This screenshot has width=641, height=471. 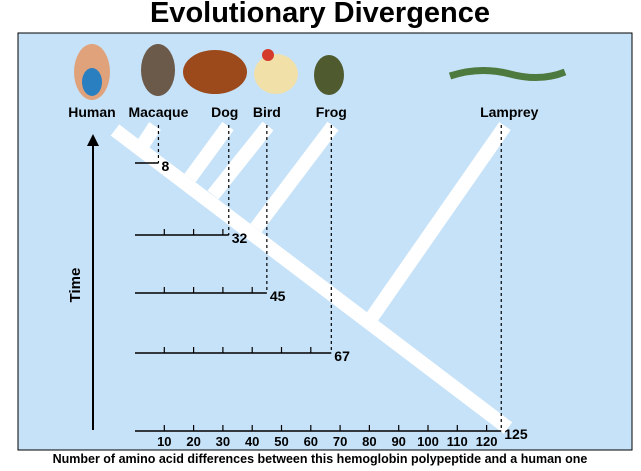 What do you see at coordinates (340, 441) in the screenshot?
I see `axis-tick-label: 70` at bounding box center [340, 441].